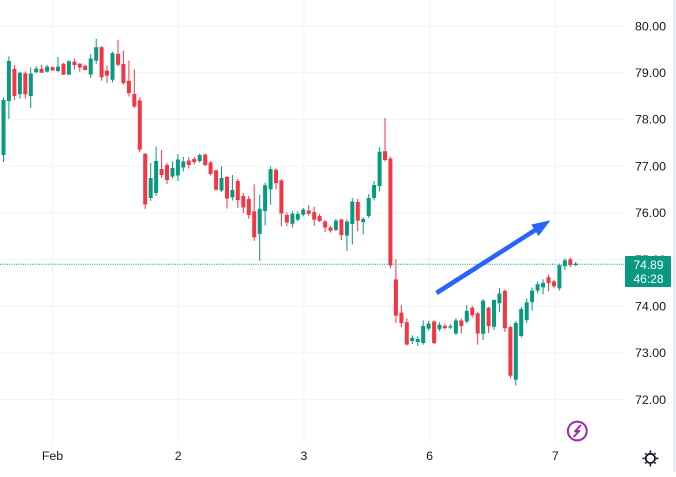 The image size is (676, 477). What do you see at coordinates (303, 456) in the screenshot?
I see `svg-text: 3` at bounding box center [303, 456].